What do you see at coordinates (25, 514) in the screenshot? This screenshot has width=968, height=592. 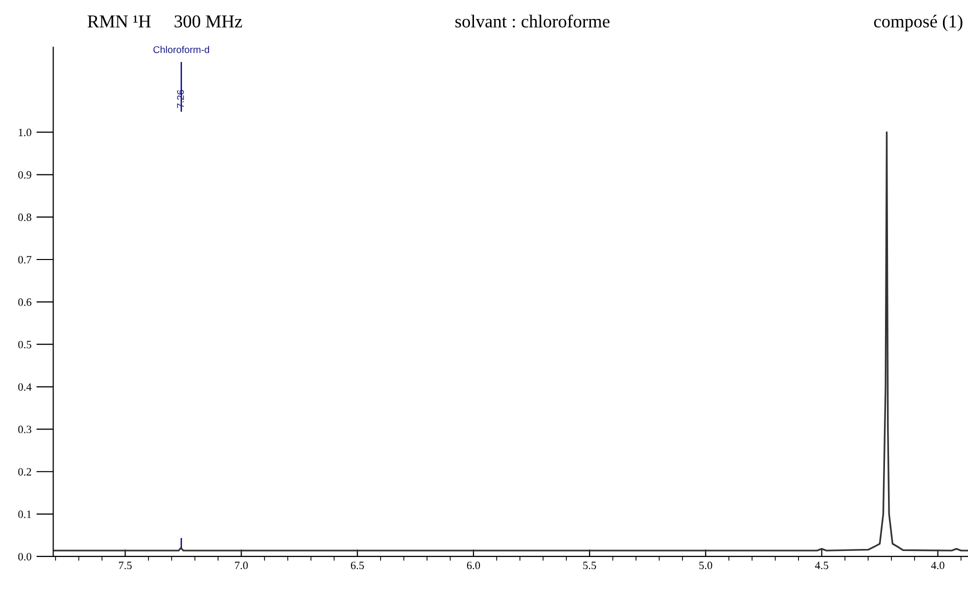 I see `y-tick-label: 0.1` at bounding box center [25, 514].